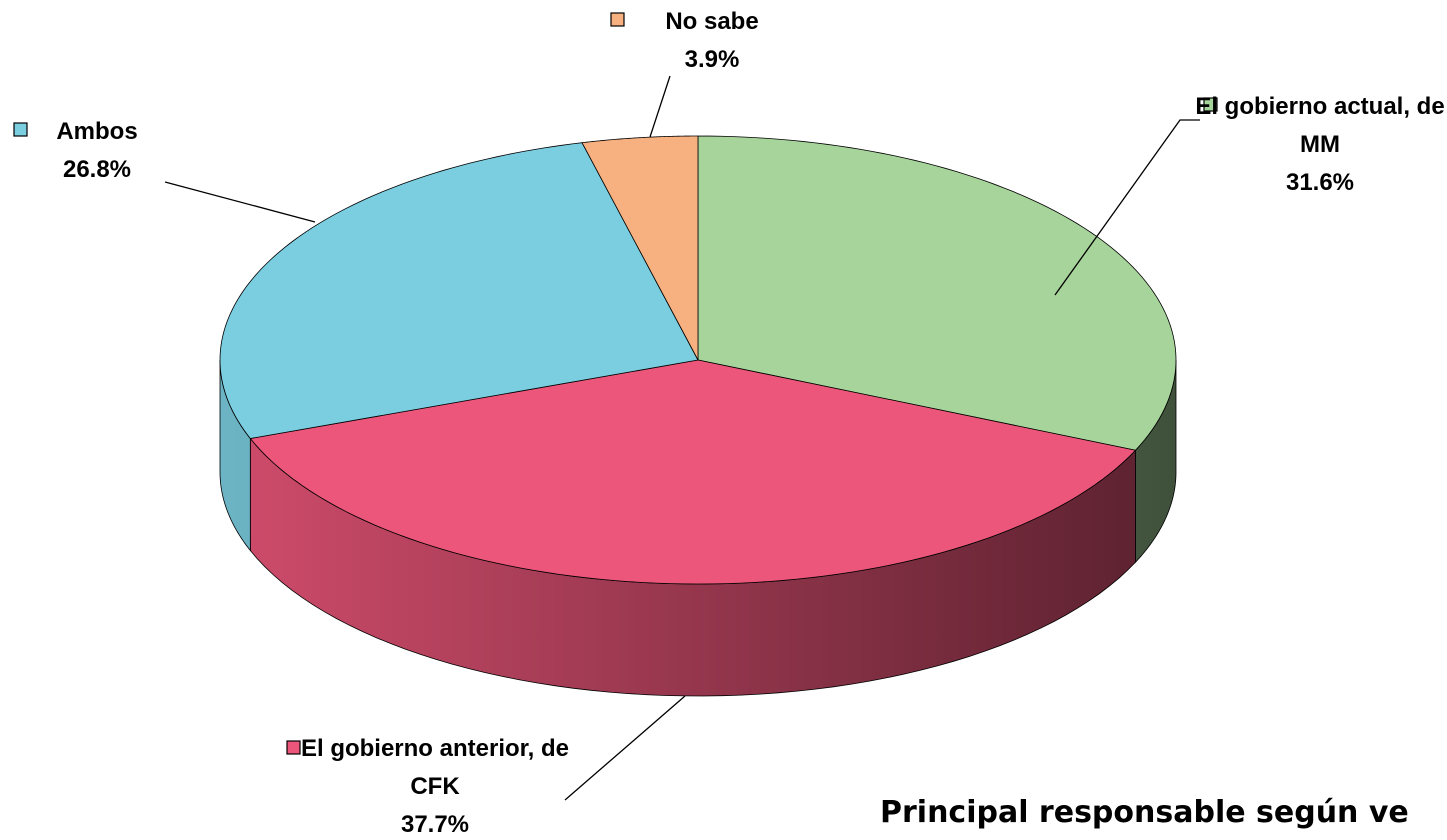  Describe the element at coordinates (435, 767) in the screenshot. I see `slice-label: El gobierno anterior, de CFK` at that location.